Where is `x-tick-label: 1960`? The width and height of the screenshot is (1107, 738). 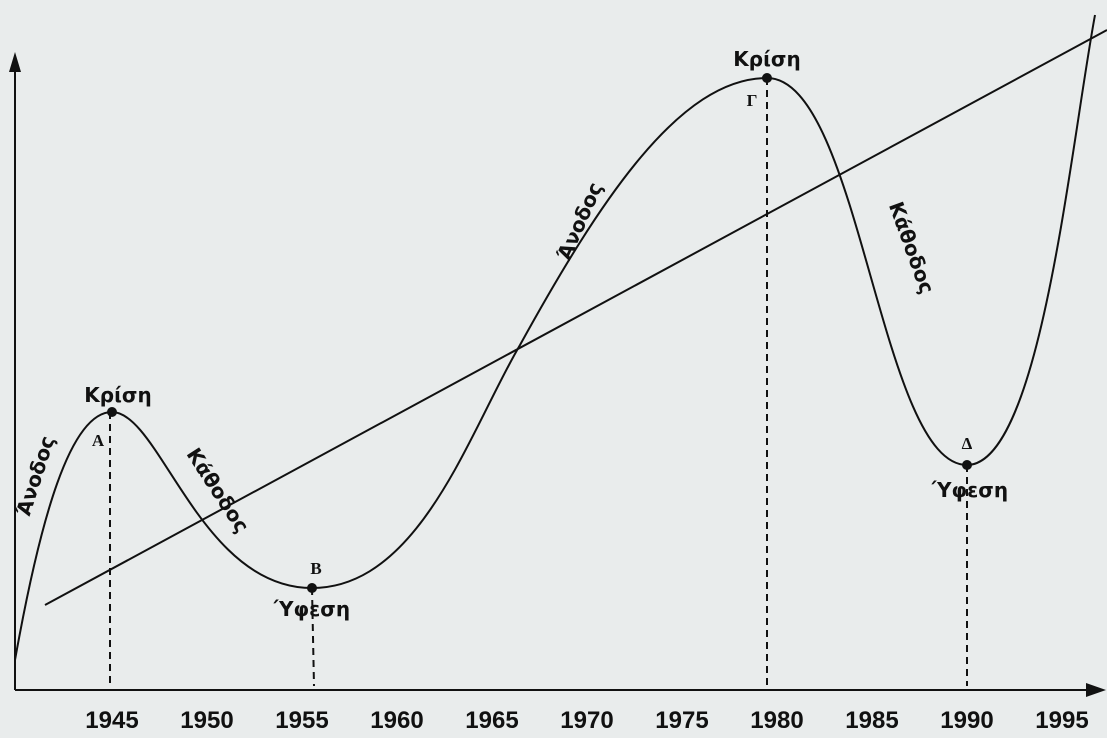 x-tick-label: 1960 is located at coordinates (396, 720).